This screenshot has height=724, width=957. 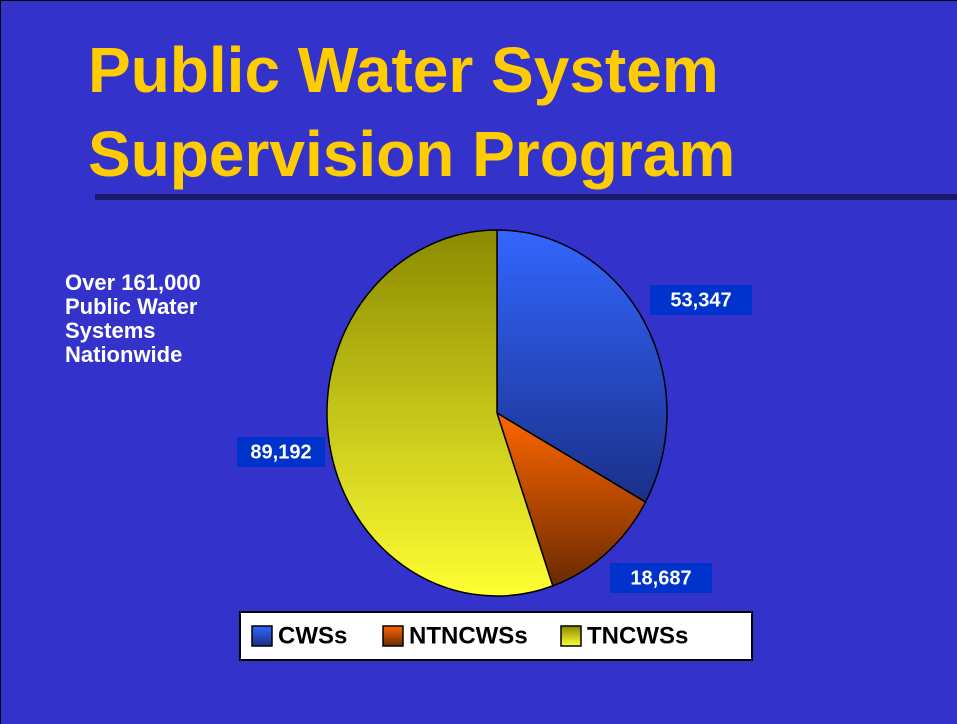 I want to click on annotation: Over 161,000, so click(x=133, y=282).